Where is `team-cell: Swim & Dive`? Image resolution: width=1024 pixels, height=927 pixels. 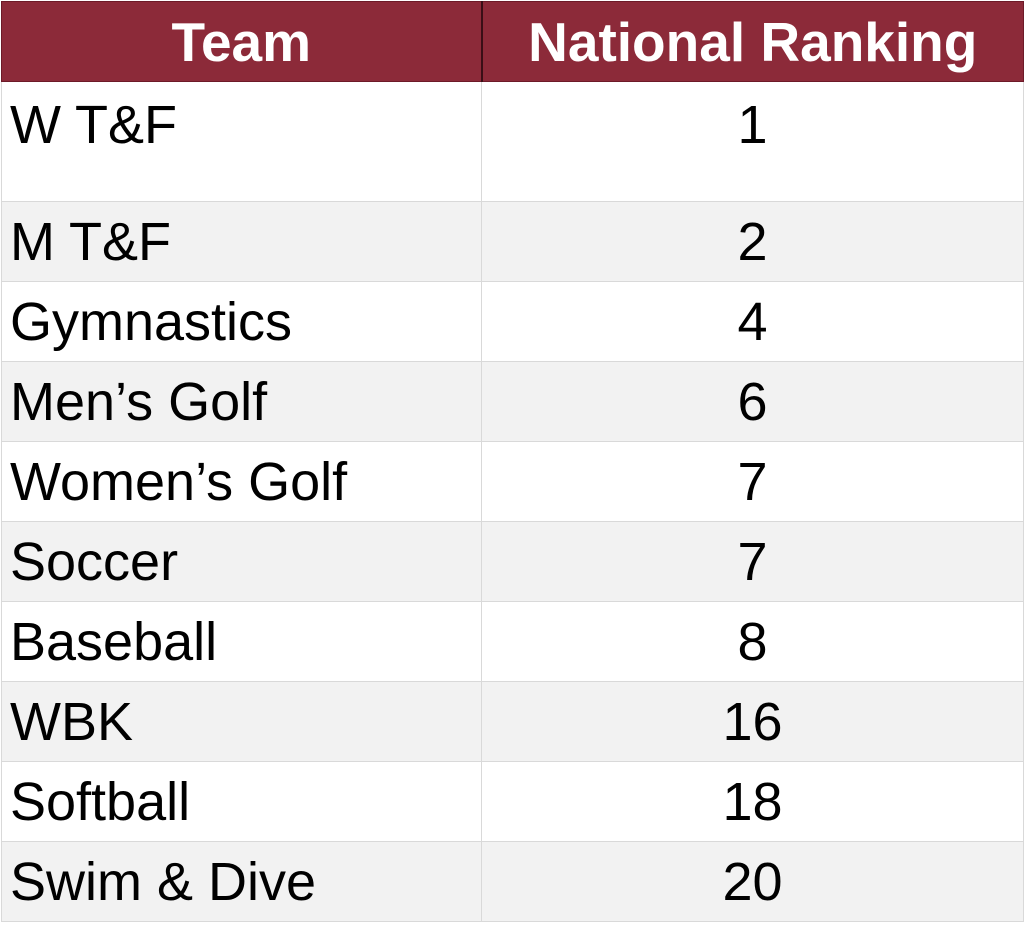 team-cell: Swim & Dive is located at coordinates (241, 881).